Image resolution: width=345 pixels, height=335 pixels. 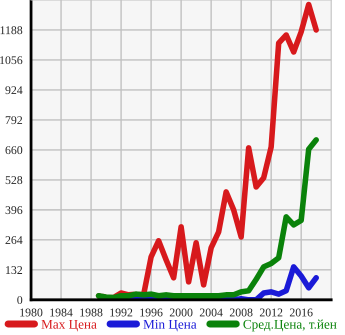 What do you see at coordinates (14, 120) in the screenshot?
I see `y-tick-label: 792` at bounding box center [14, 120].